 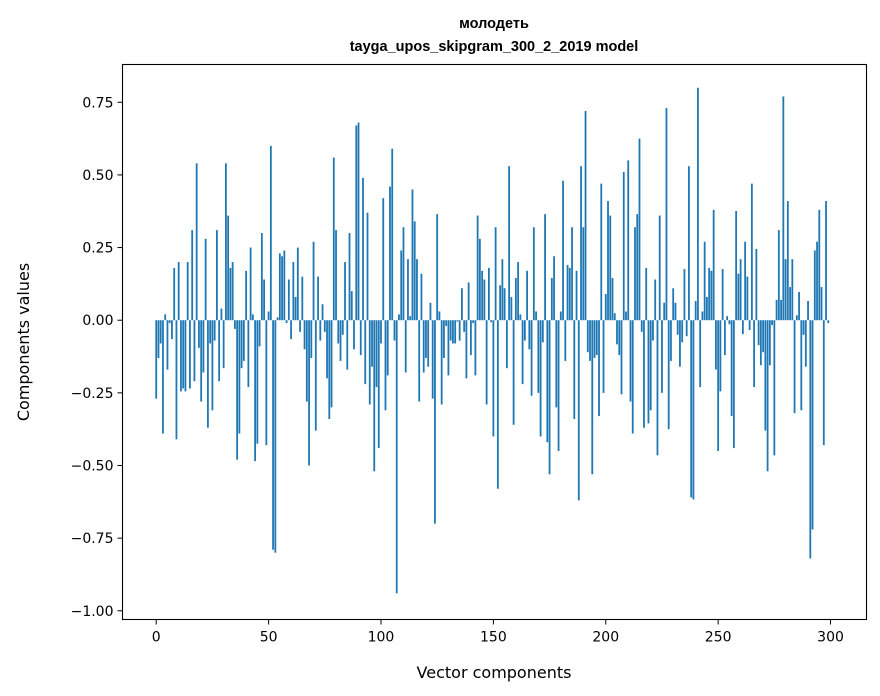 What do you see at coordinates (92, 394) in the screenshot?
I see `y-tick-label: −0.25` at bounding box center [92, 394].